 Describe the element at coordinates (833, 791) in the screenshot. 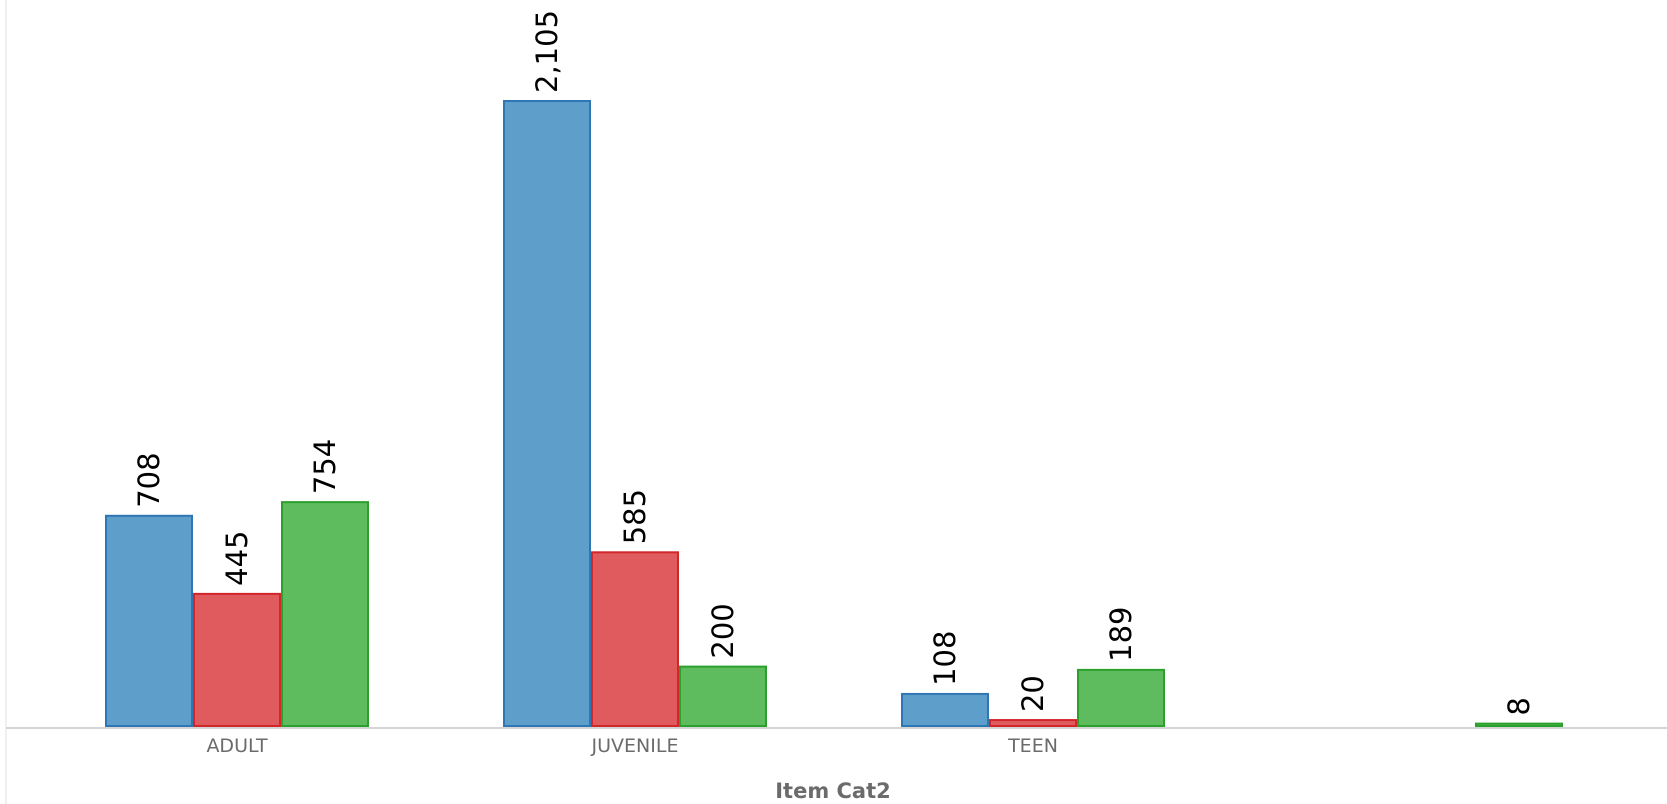

I see `x-axis-title: Item Cat2` at that location.